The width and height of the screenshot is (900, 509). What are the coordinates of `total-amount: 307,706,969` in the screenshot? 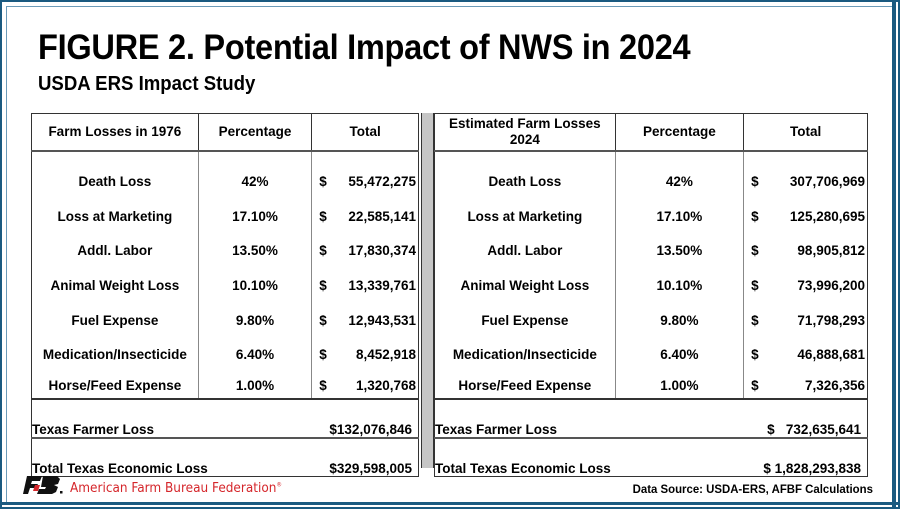 It's located at (827, 181).